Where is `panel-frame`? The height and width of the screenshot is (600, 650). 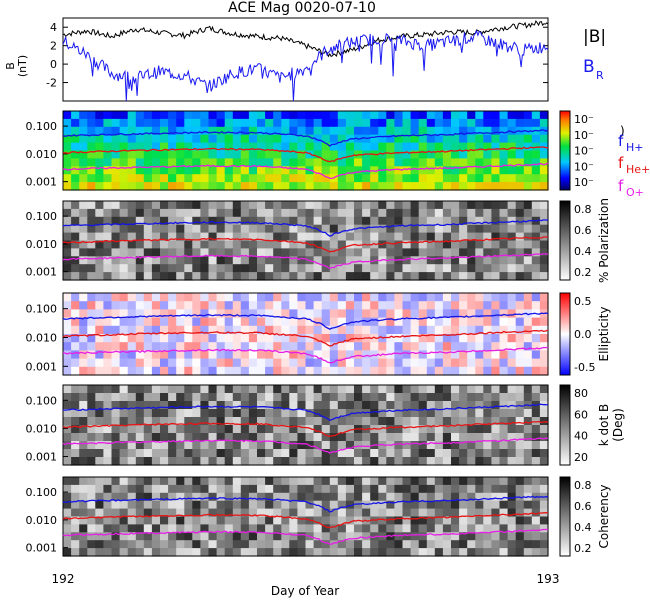 panel-frame is located at coordinates (305, 150).